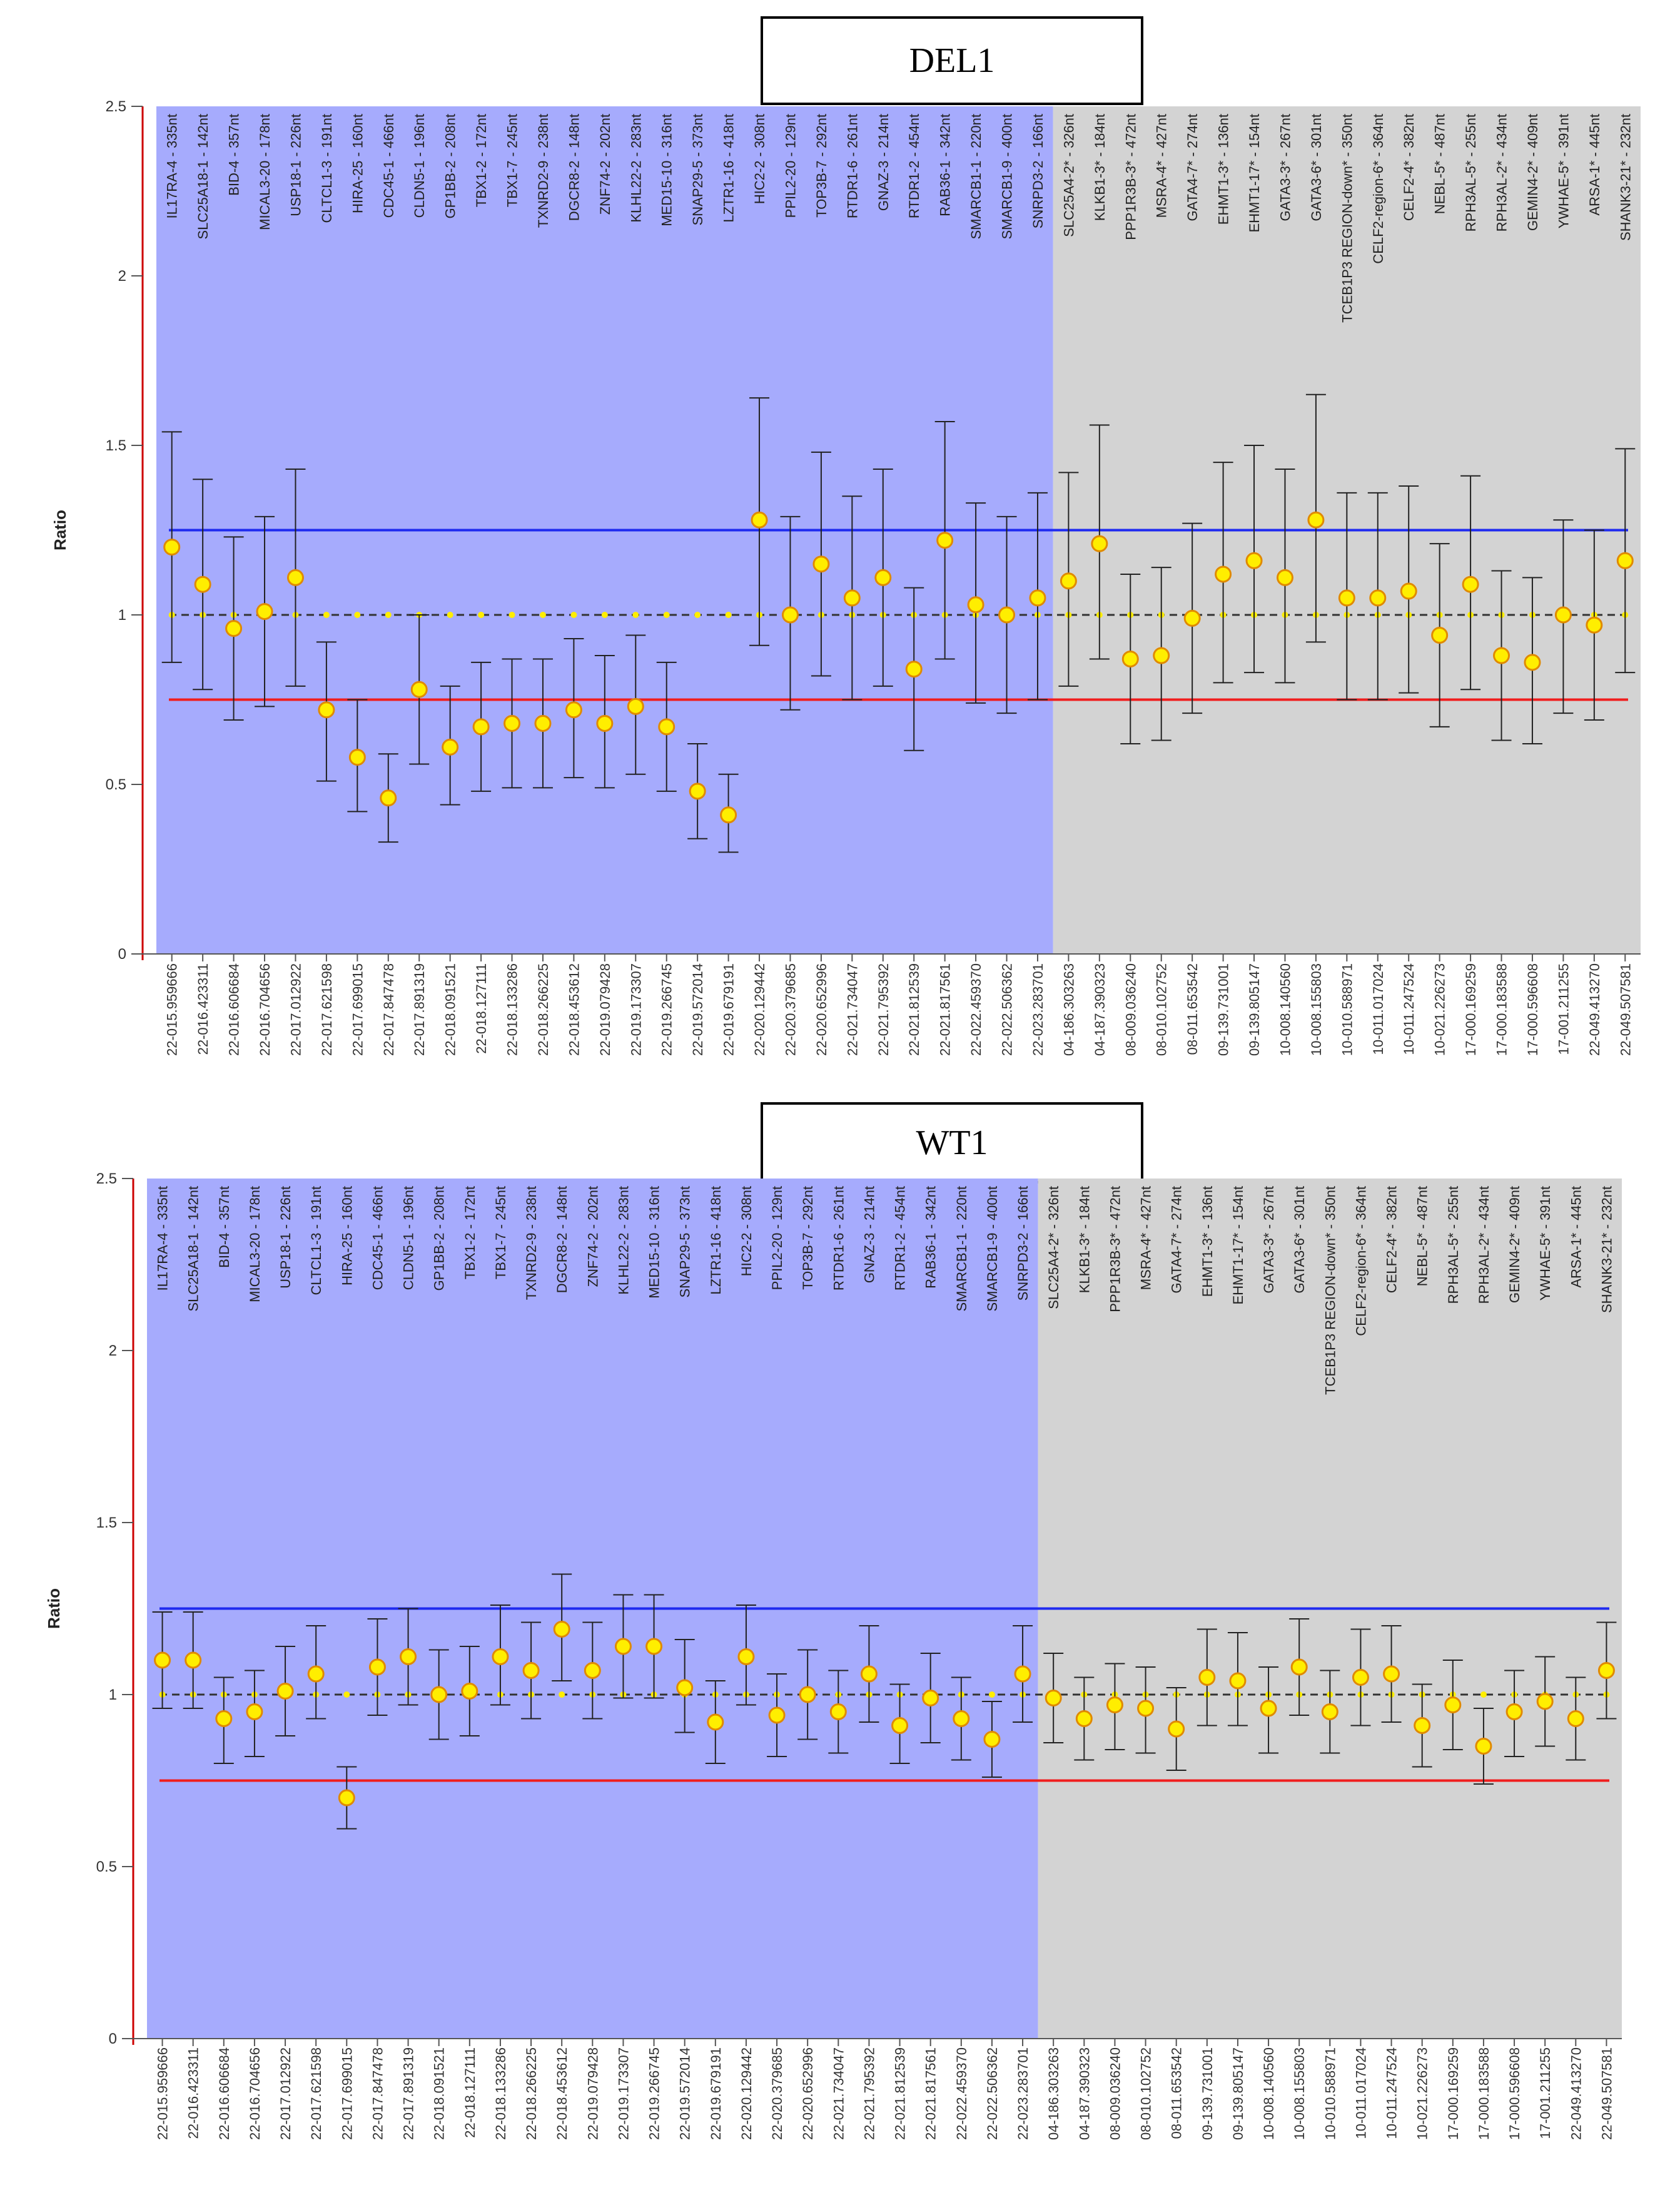 This screenshot has height=2195, width=1680. Describe the element at coordinates (255, 1244) in the screenshot. I see `probe-label: MICAL3-20 - 178nt` at that location.